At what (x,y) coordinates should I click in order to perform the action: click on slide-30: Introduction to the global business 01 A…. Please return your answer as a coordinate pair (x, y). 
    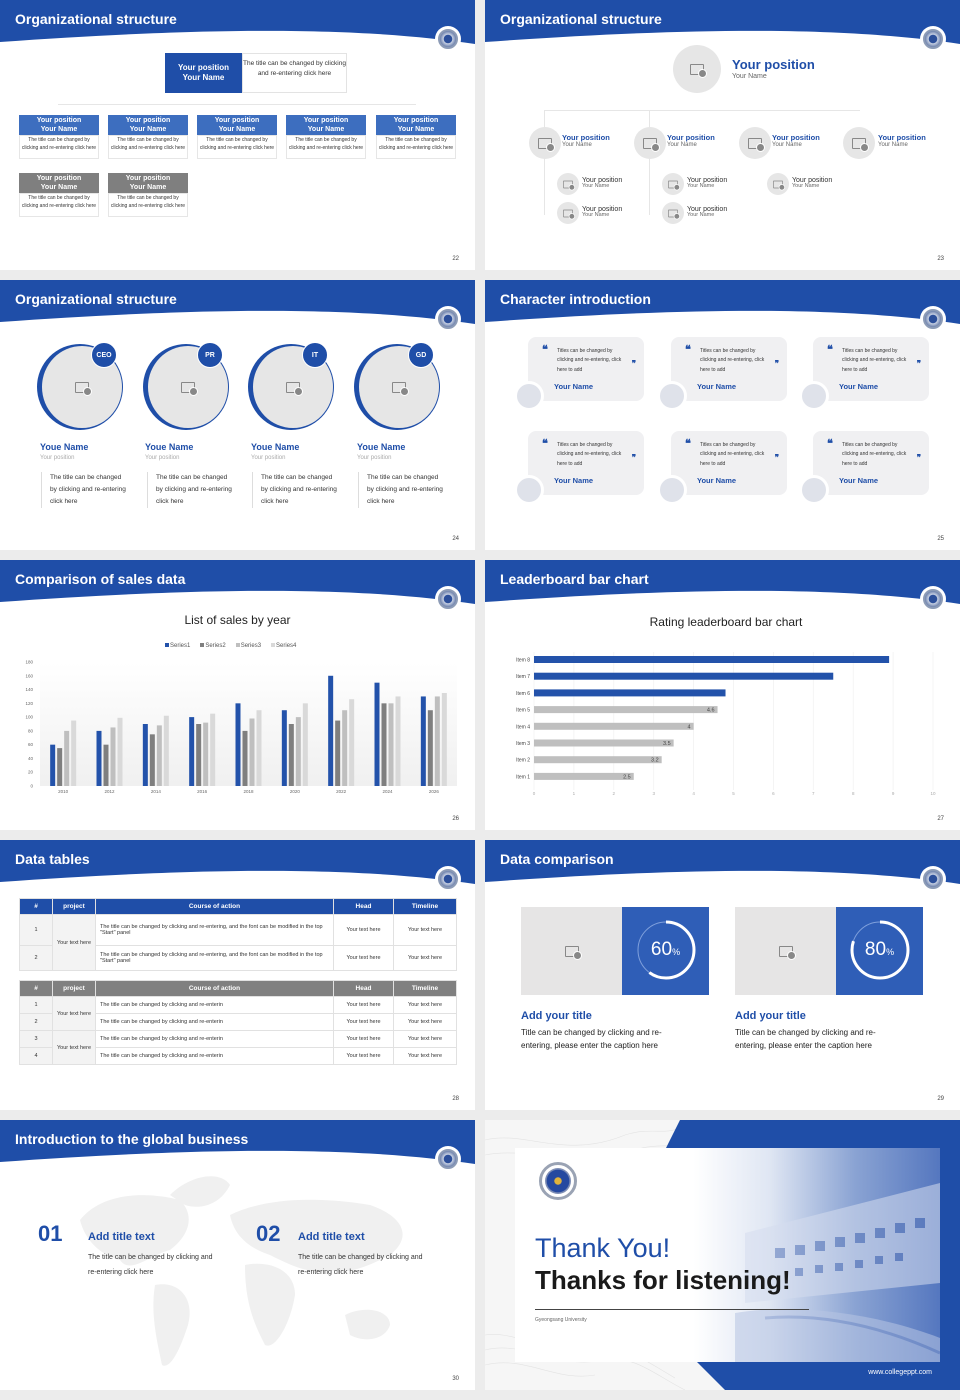
    Looking at the image, I should click on (237, 1255).